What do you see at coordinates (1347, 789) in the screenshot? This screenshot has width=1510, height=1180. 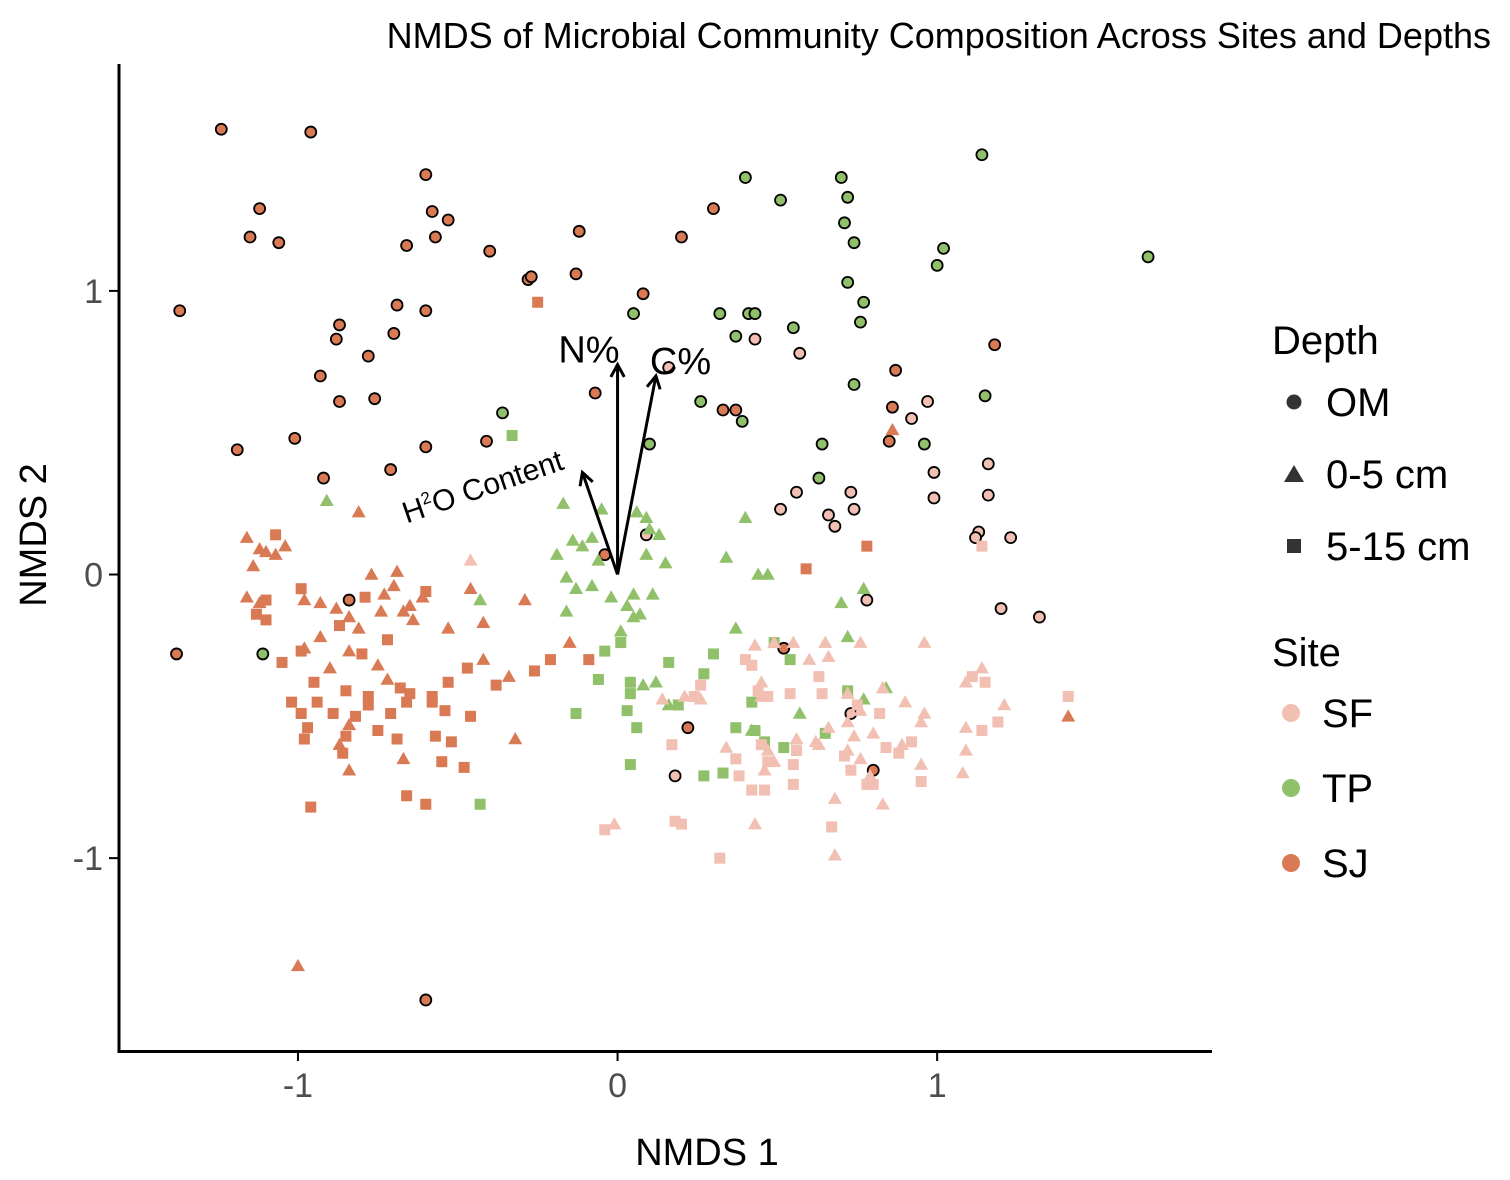 I see `legend-label-site: TP` at bounding box center [1347, 789].